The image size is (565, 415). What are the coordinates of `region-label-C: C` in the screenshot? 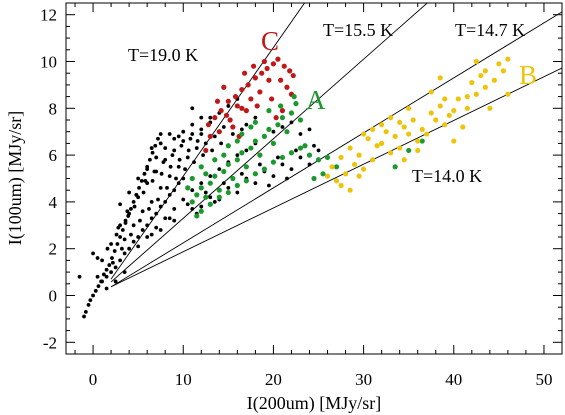 It's located at (270, 41).